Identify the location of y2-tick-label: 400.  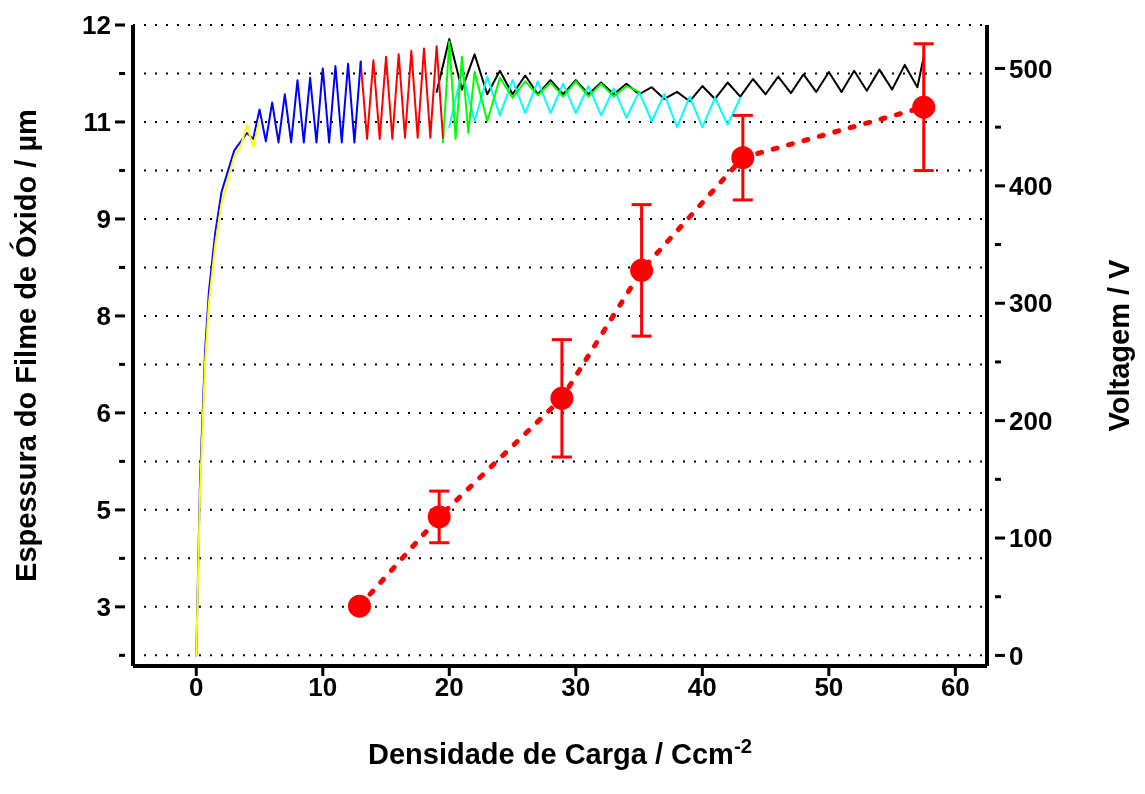
(1031, 185).